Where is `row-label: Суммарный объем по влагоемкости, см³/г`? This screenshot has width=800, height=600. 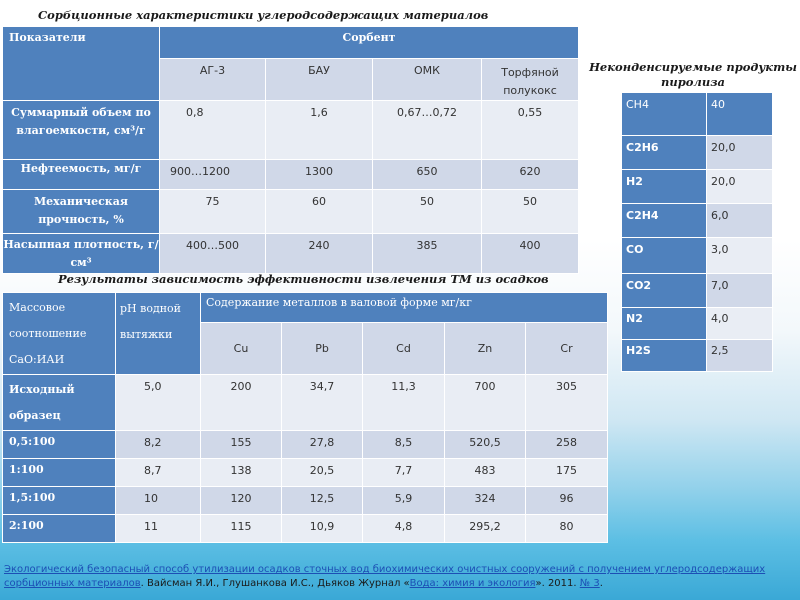
row-label: Суммарный объем по влагоемкости, см³/г is located at coordinates (81, 130).